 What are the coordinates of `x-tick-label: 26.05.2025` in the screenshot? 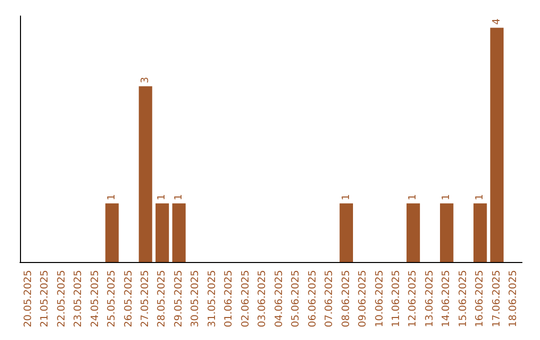 It's located at (128, 299).